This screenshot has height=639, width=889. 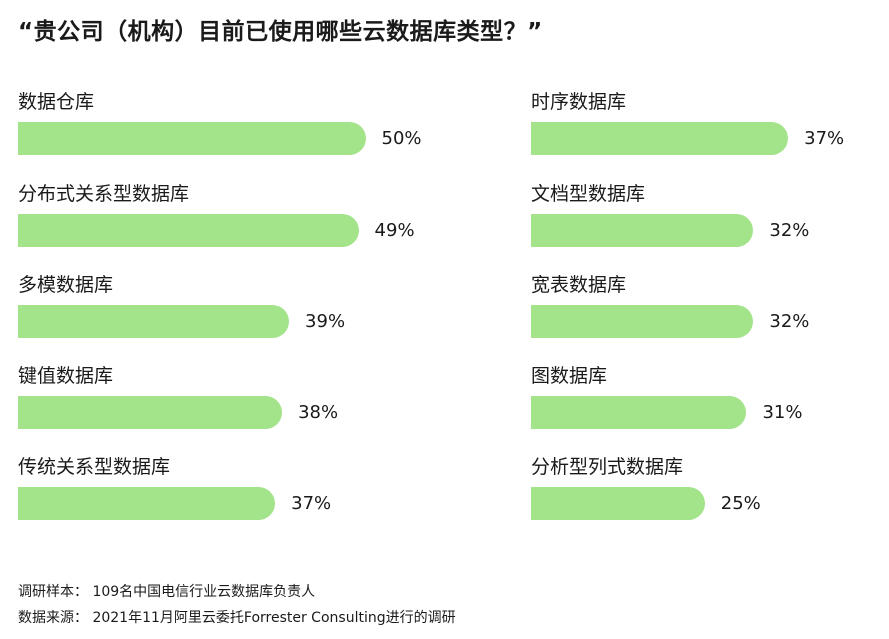 I want to click on bar-item: 分析型列式数据库 25%, so click(x=710, y=495).